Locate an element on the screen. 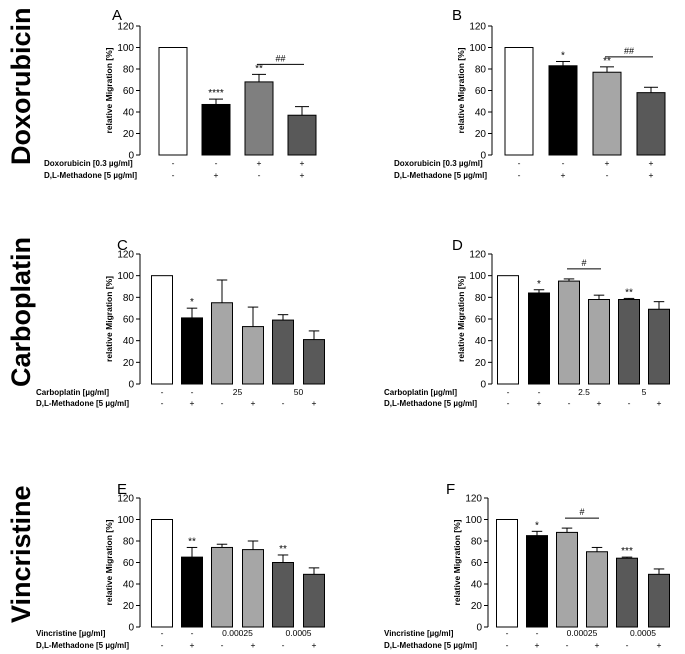 This screenshot has height=654, width=685. y-axis-label-e: relative Migration [%] is located at coordinates (109, 562).